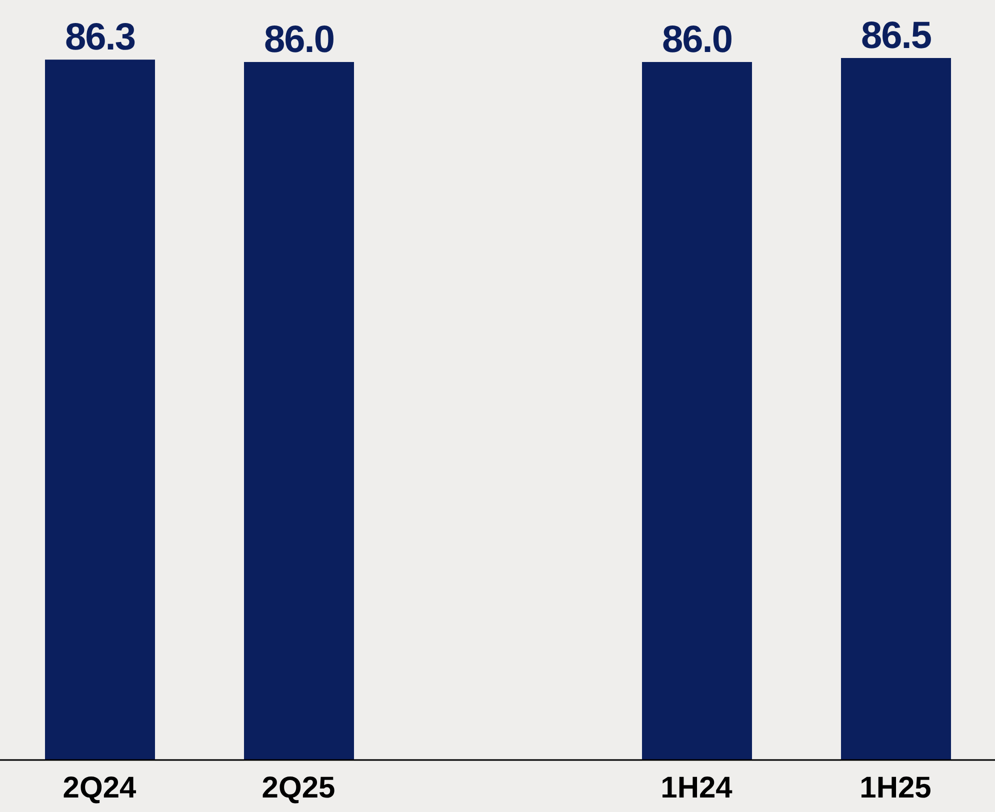  I want to click on x-tick-label: 1H24, so click(696, 787).